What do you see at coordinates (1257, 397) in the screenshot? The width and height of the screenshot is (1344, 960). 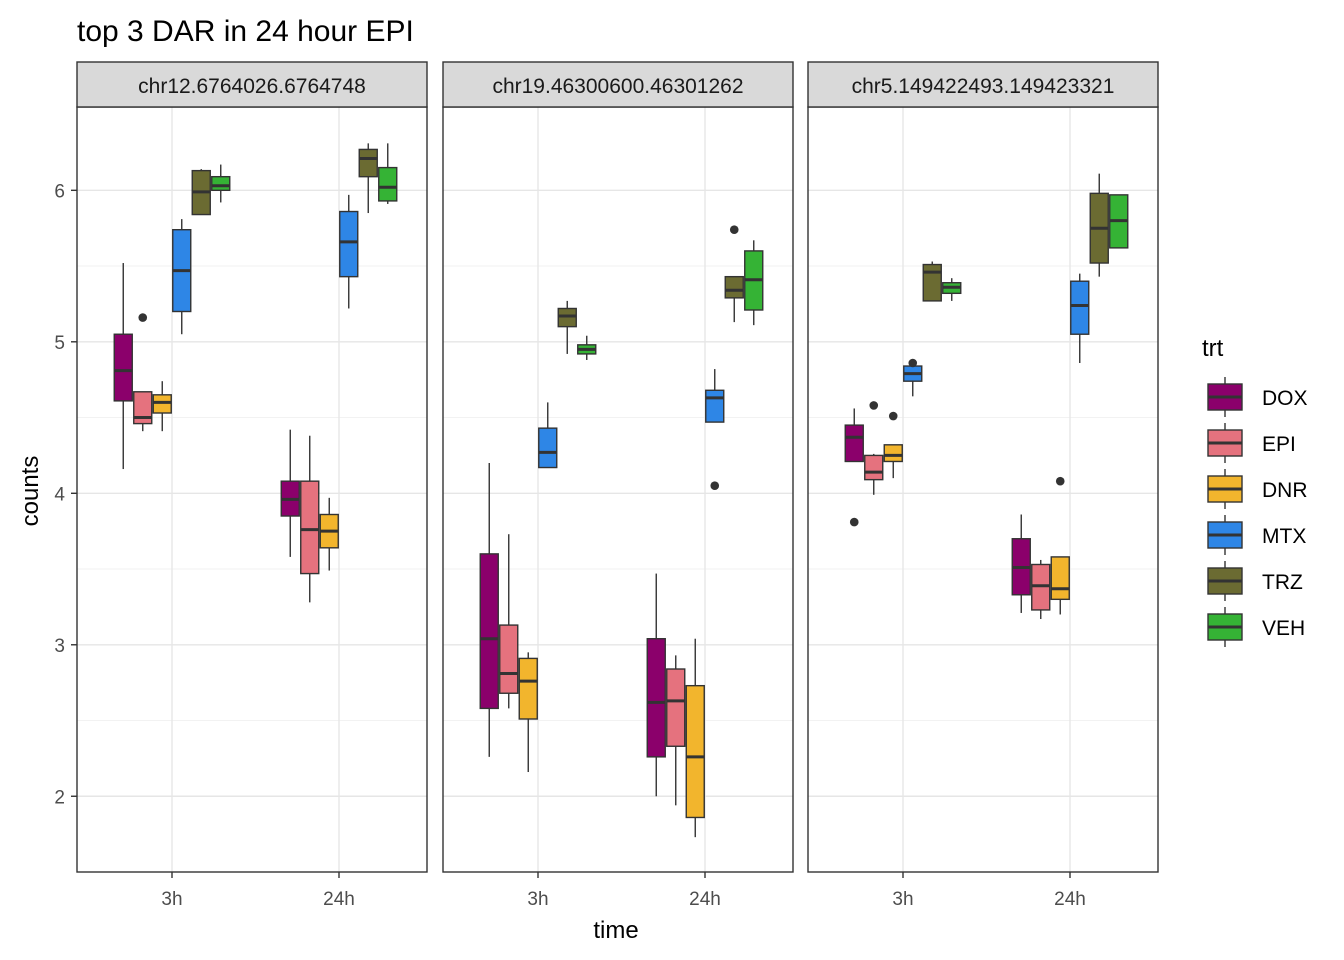 I see `legend-item-dox: DOX` at bounding box center [1257, 397].